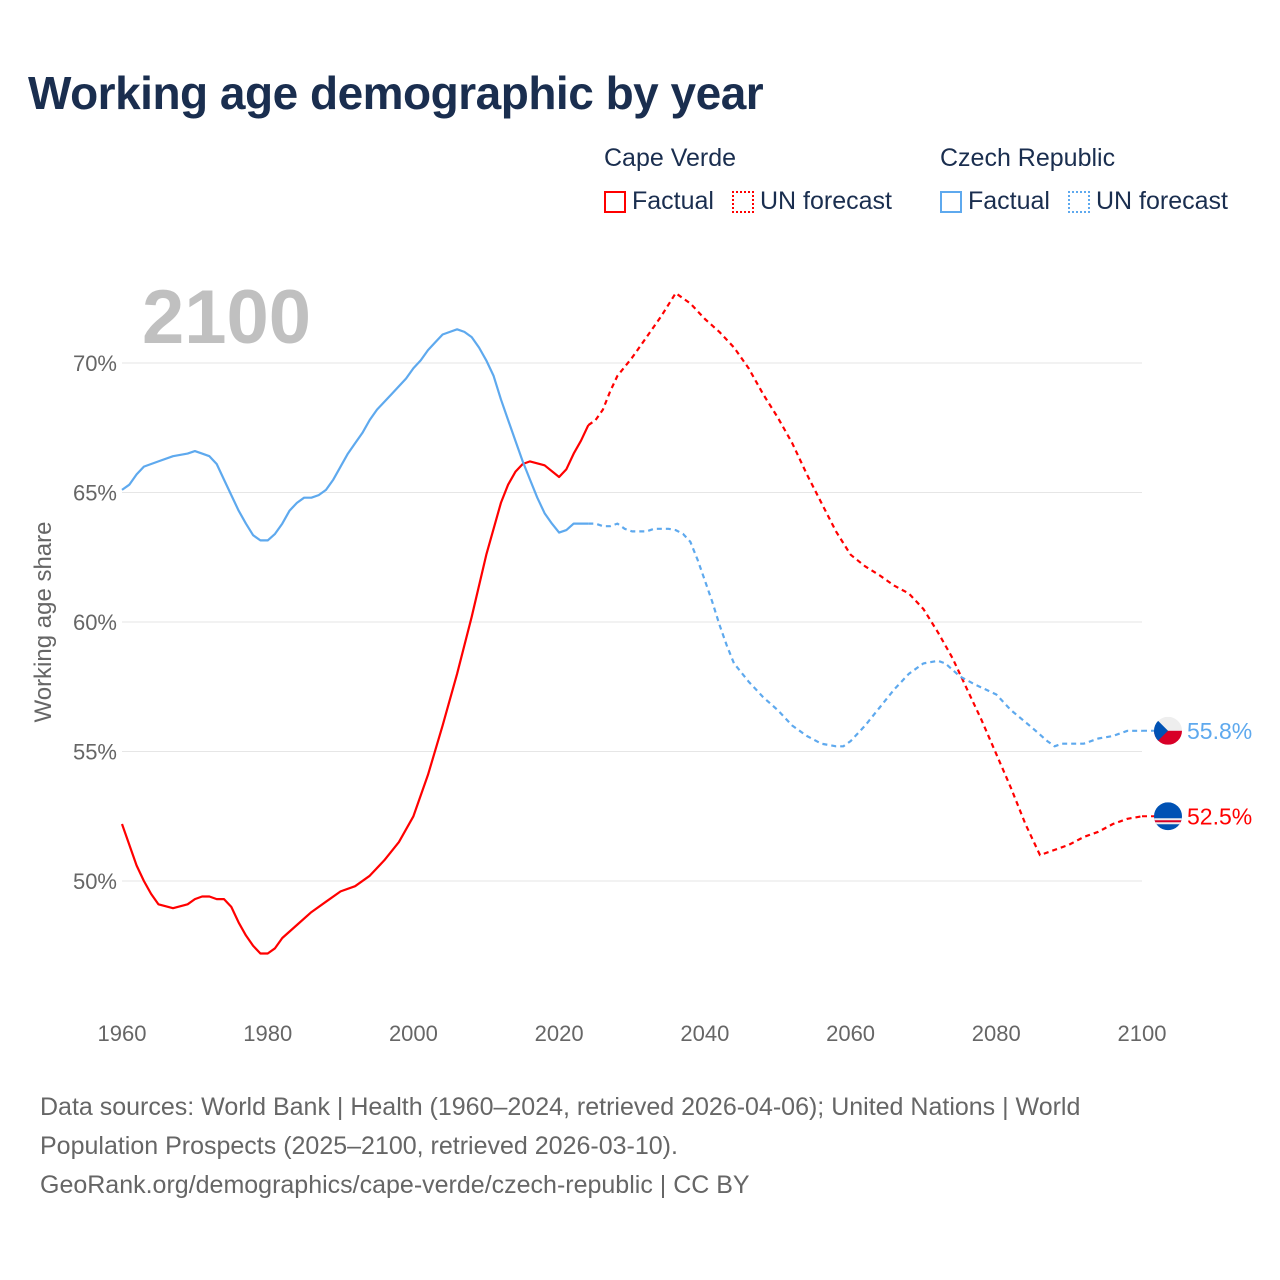 The width and height of the screenshot is (1280, 1280). What do you see at coordinates (95, 752) in the screenshot?
I see `y-tick-label: 55%` at bounding box center [95, 752].